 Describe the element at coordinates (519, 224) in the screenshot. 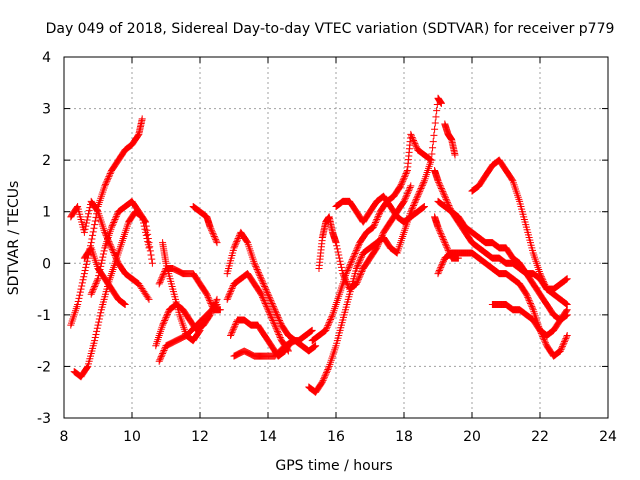

I see `series-track-v` at that location.